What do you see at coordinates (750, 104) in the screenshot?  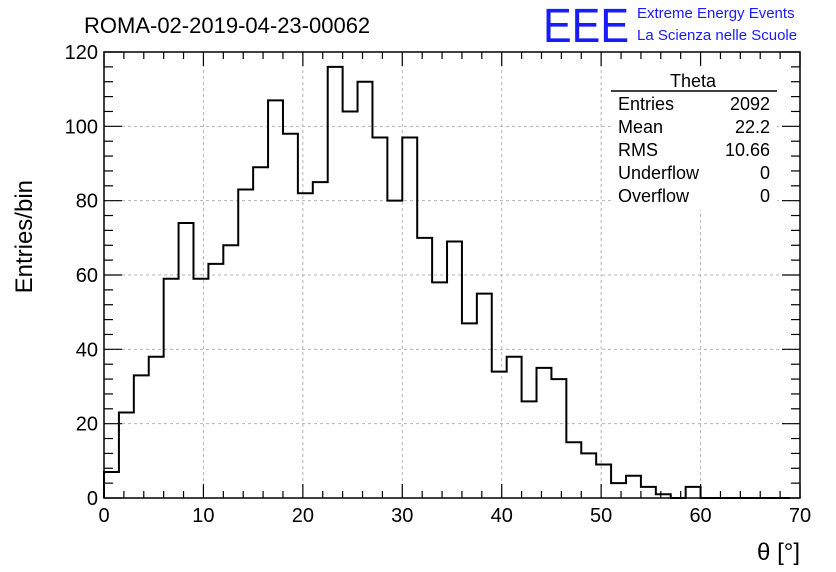 I see `stats-row-value: 2092` at bounding box center [750, 104].